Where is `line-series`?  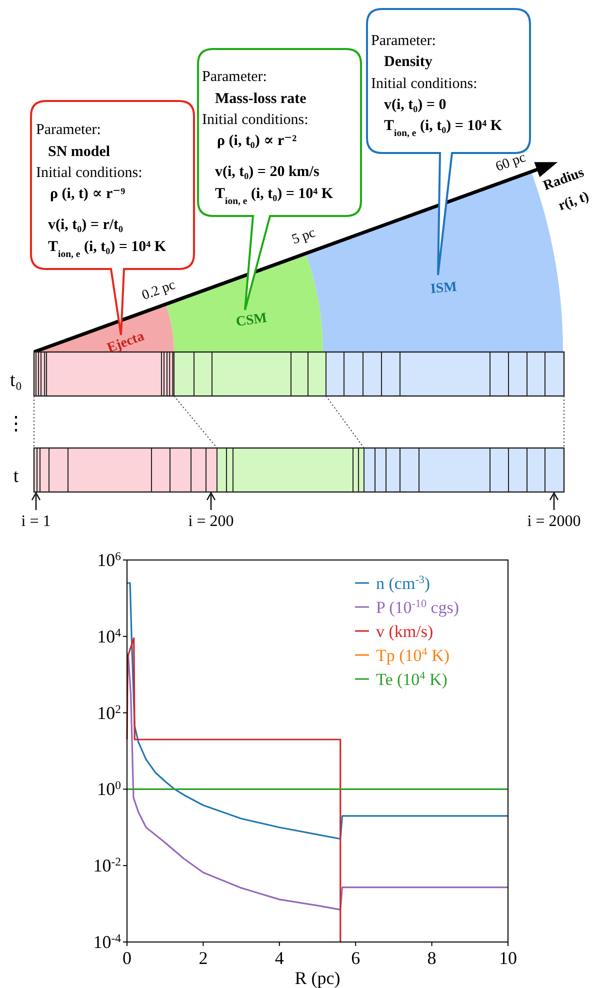 line-series is located at coordinates (234, 790).